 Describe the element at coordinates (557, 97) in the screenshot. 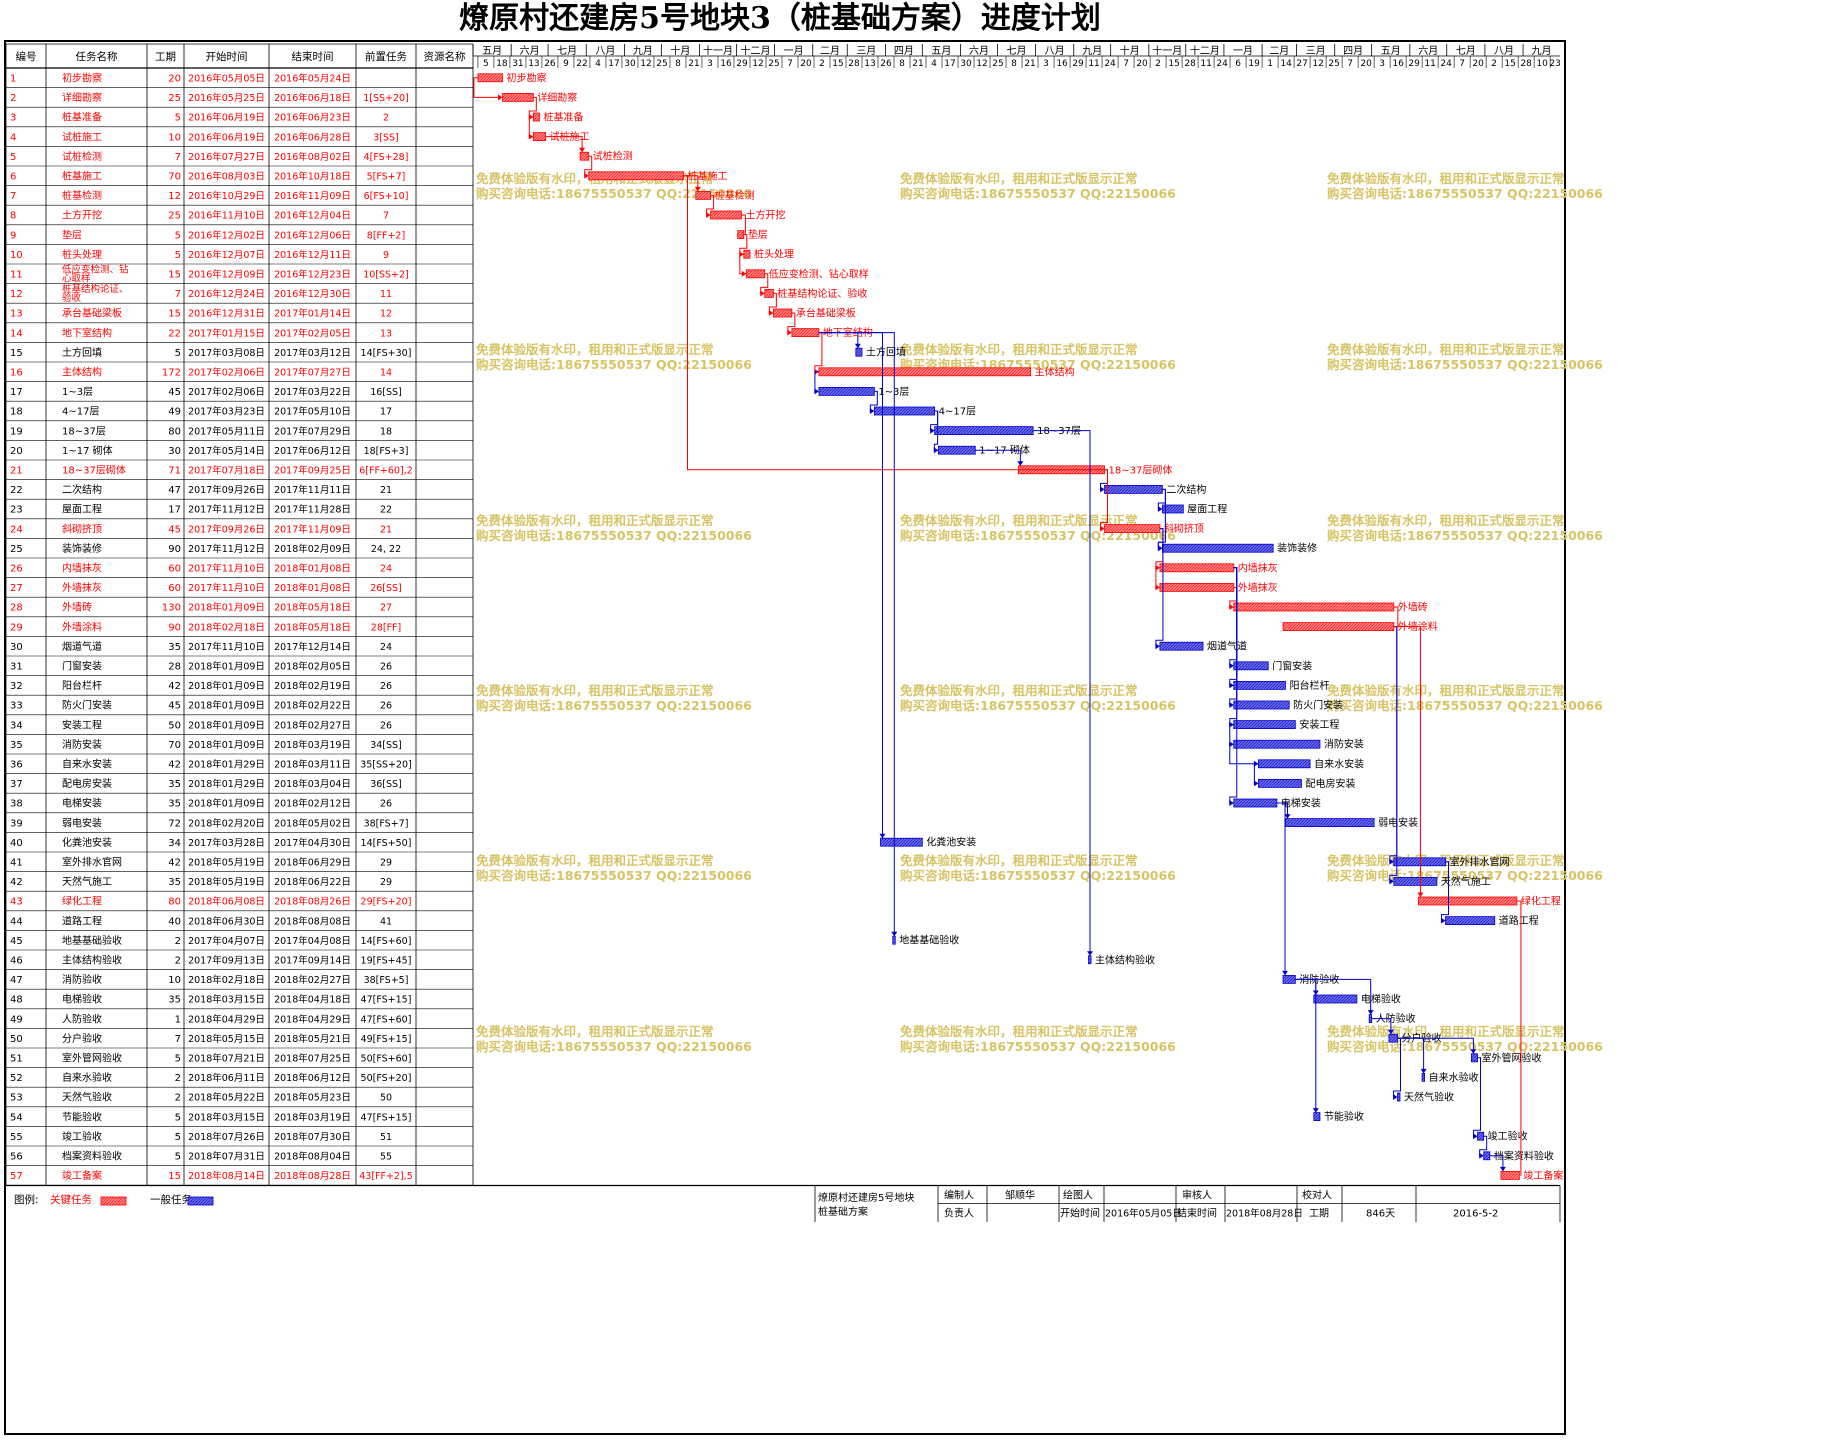

I see `gantt-bar-label: 详细勘察` at that location.